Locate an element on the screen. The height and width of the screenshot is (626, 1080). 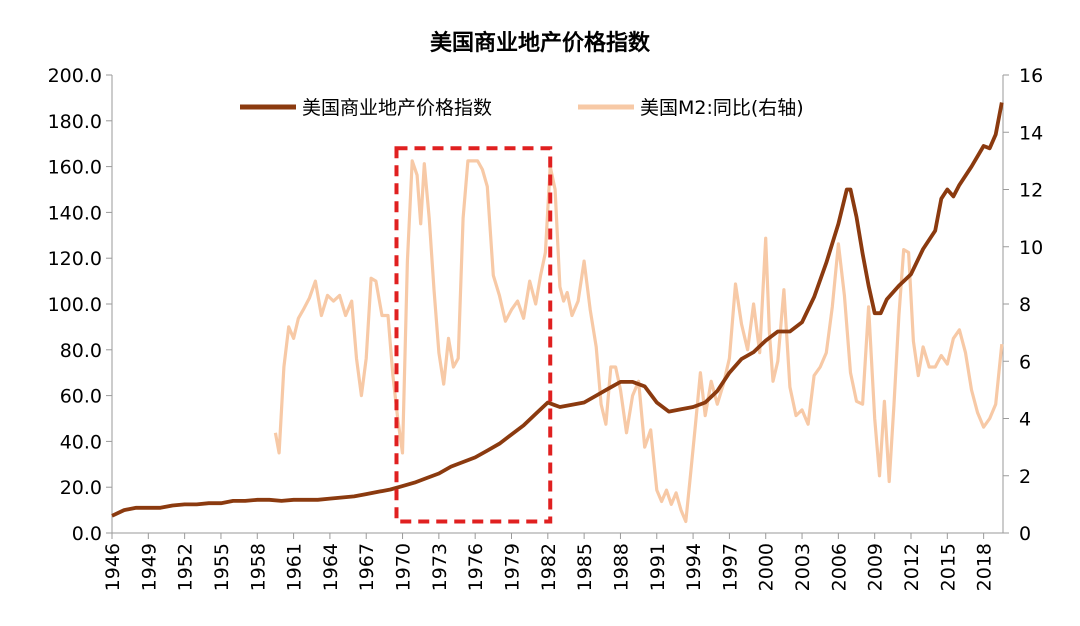
x-tick-label: 1949 is located at coordinates (149, 567).